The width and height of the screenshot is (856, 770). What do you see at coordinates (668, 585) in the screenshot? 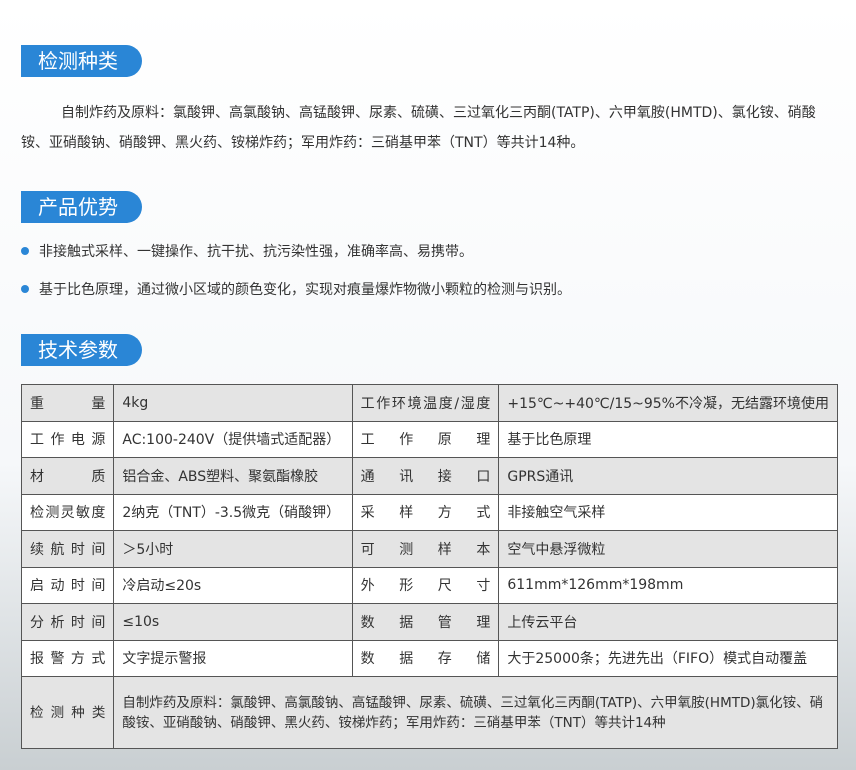
I see `spec-value: 611mm*126mm*198mm` at bounding box center [668, 585].